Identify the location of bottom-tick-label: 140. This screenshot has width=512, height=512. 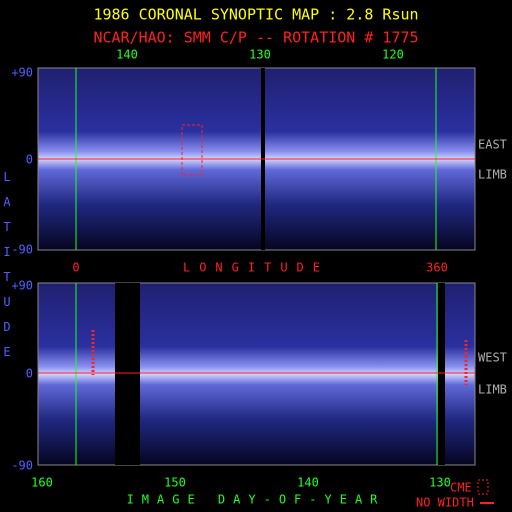
(308, 483).